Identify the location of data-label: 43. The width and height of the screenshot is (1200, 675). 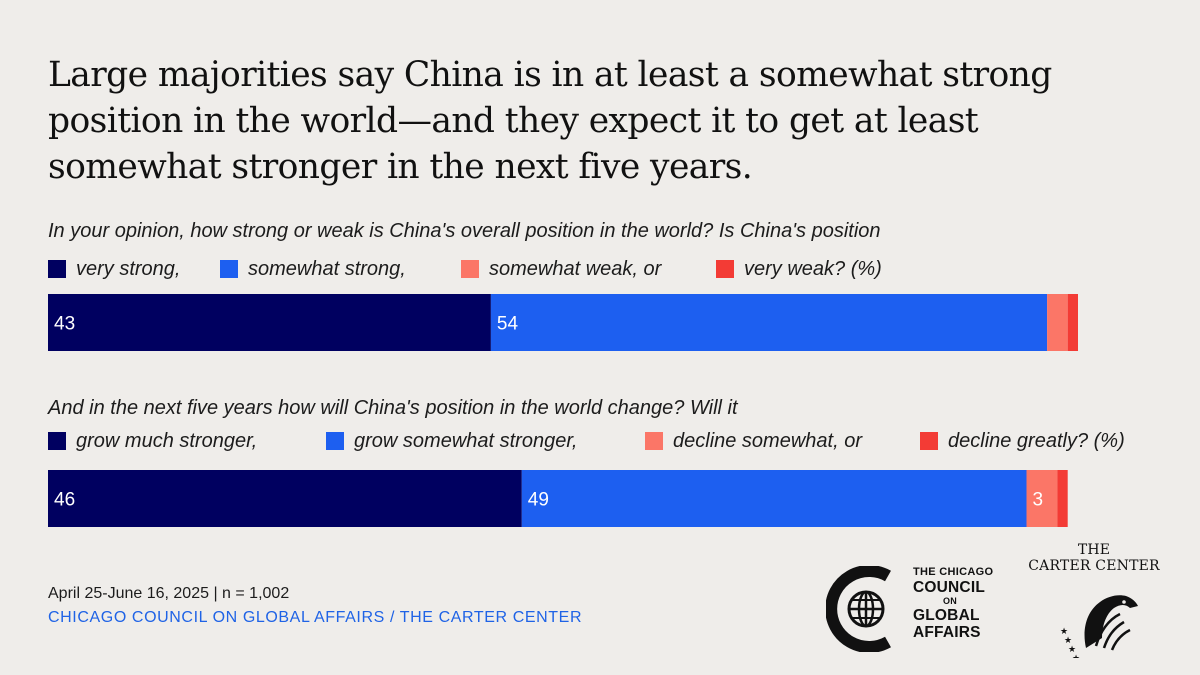
(64, 324).